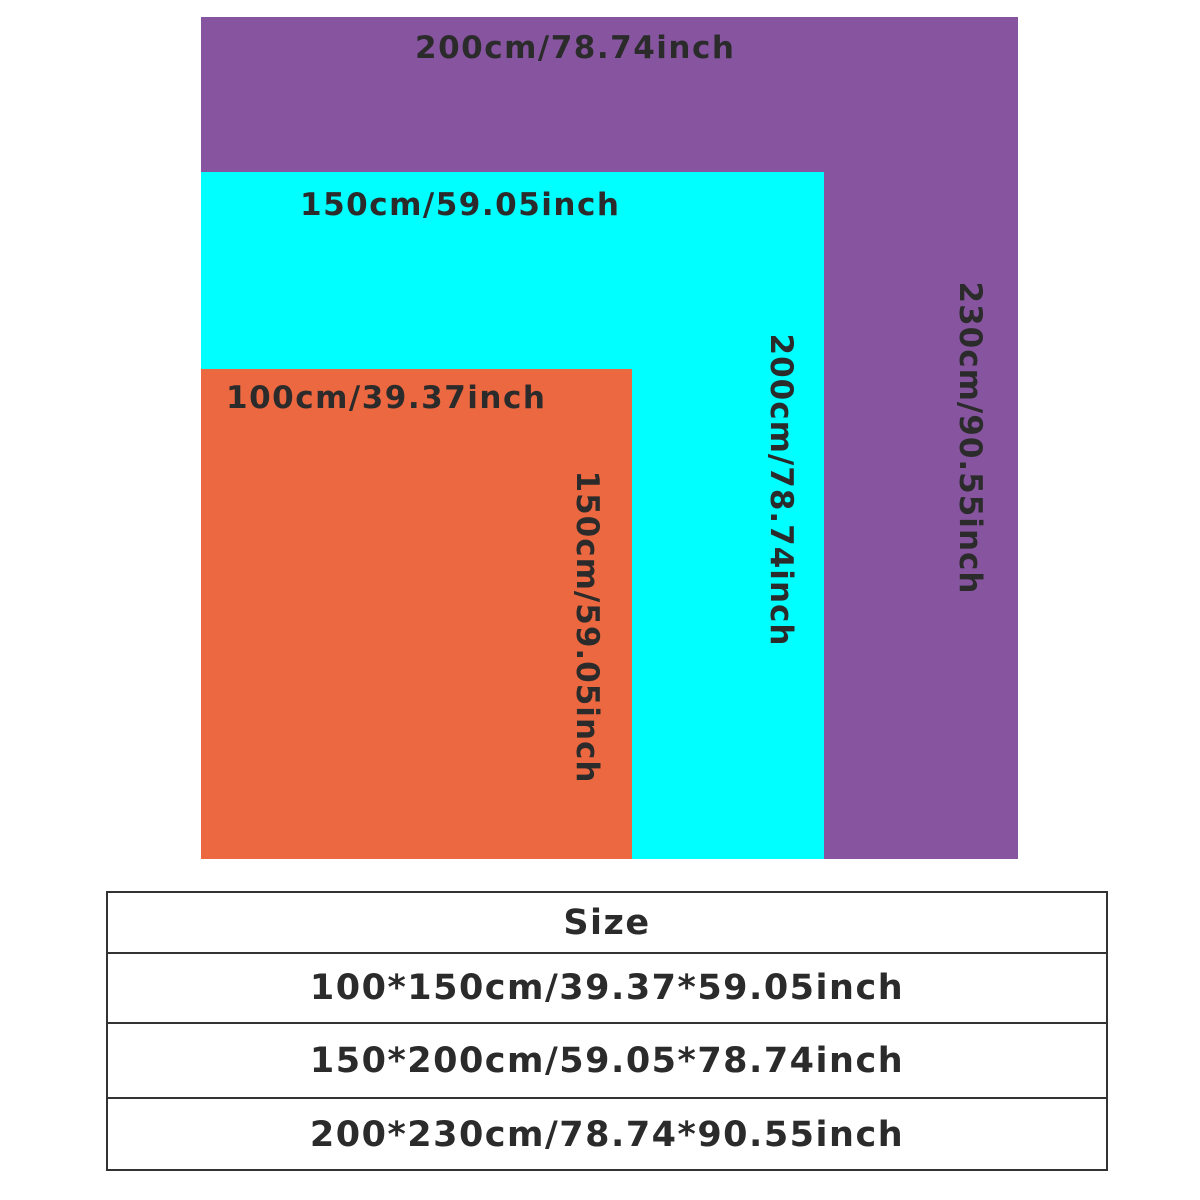 Image resolution: width=1200 pixels, height=1200 pixels. Describe the element at coordinates (575, 48) in the screenshot. I see `large-width-label: 200cm/78.74inch` at that location.